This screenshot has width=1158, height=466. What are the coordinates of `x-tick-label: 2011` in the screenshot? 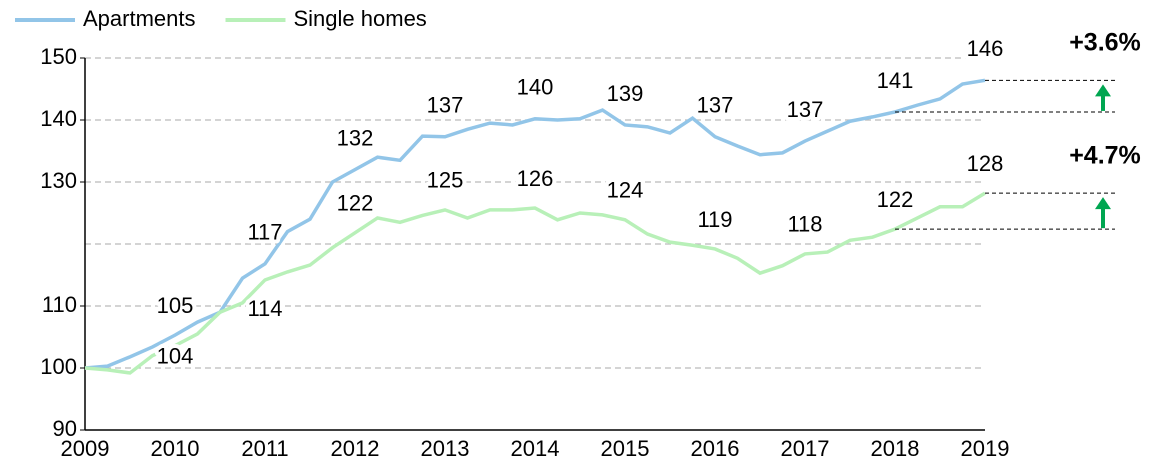 It's located at (264, 448).